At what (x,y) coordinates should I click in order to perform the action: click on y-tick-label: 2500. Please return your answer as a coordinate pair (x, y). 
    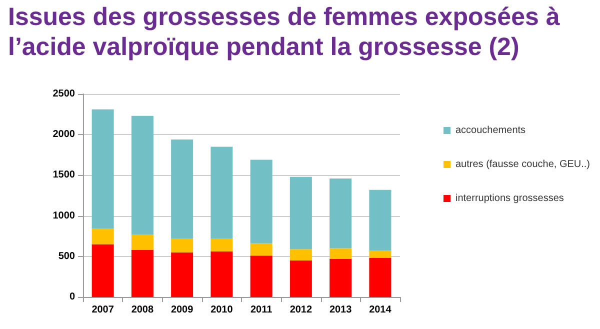
    Looking at the image, I should click on (64, 94).